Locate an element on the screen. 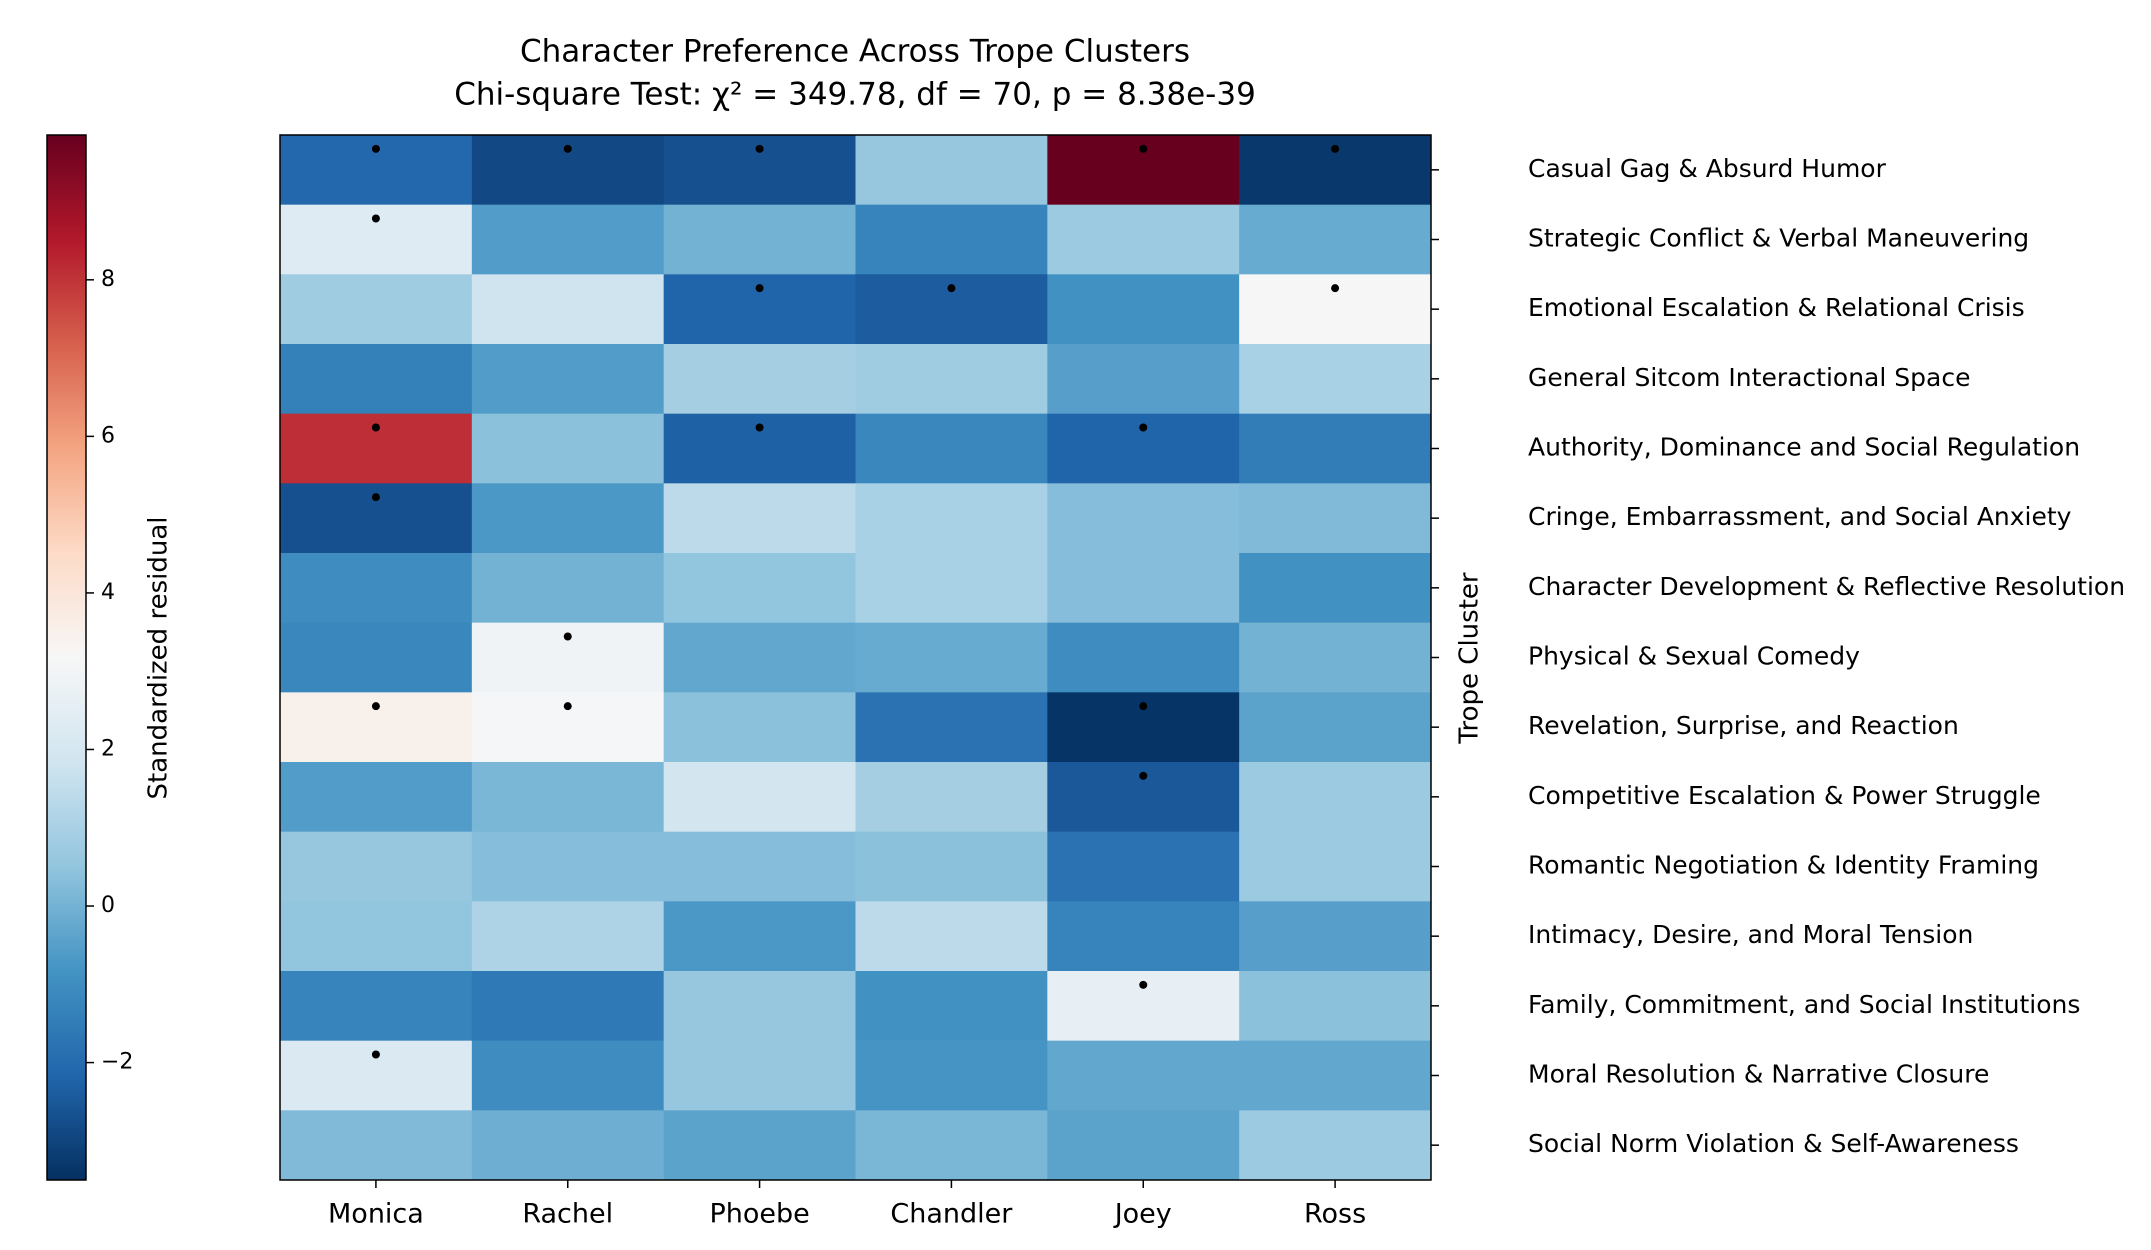 The width and height of the screenshot is (2151, 1250). x-tick-label: Rachel is located at coordinates (567, 1214).